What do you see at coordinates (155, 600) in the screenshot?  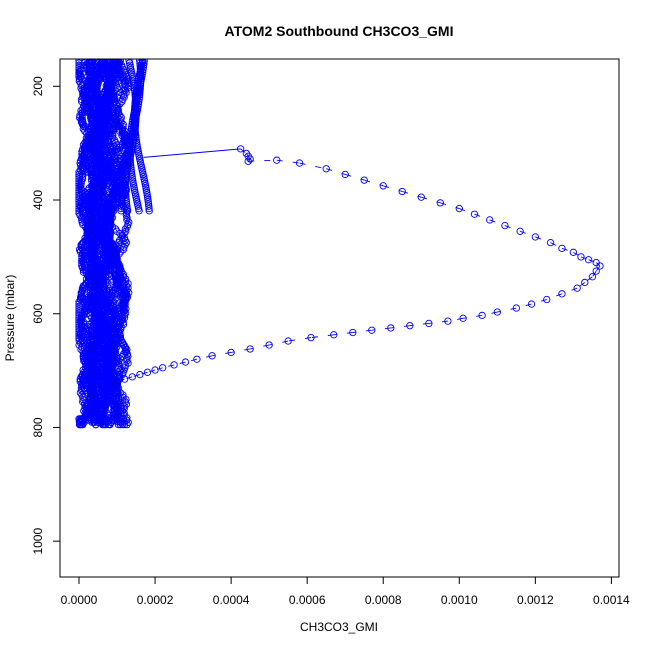 I see `x-tick-label: 0.0002` at bounding box center [155, 600].